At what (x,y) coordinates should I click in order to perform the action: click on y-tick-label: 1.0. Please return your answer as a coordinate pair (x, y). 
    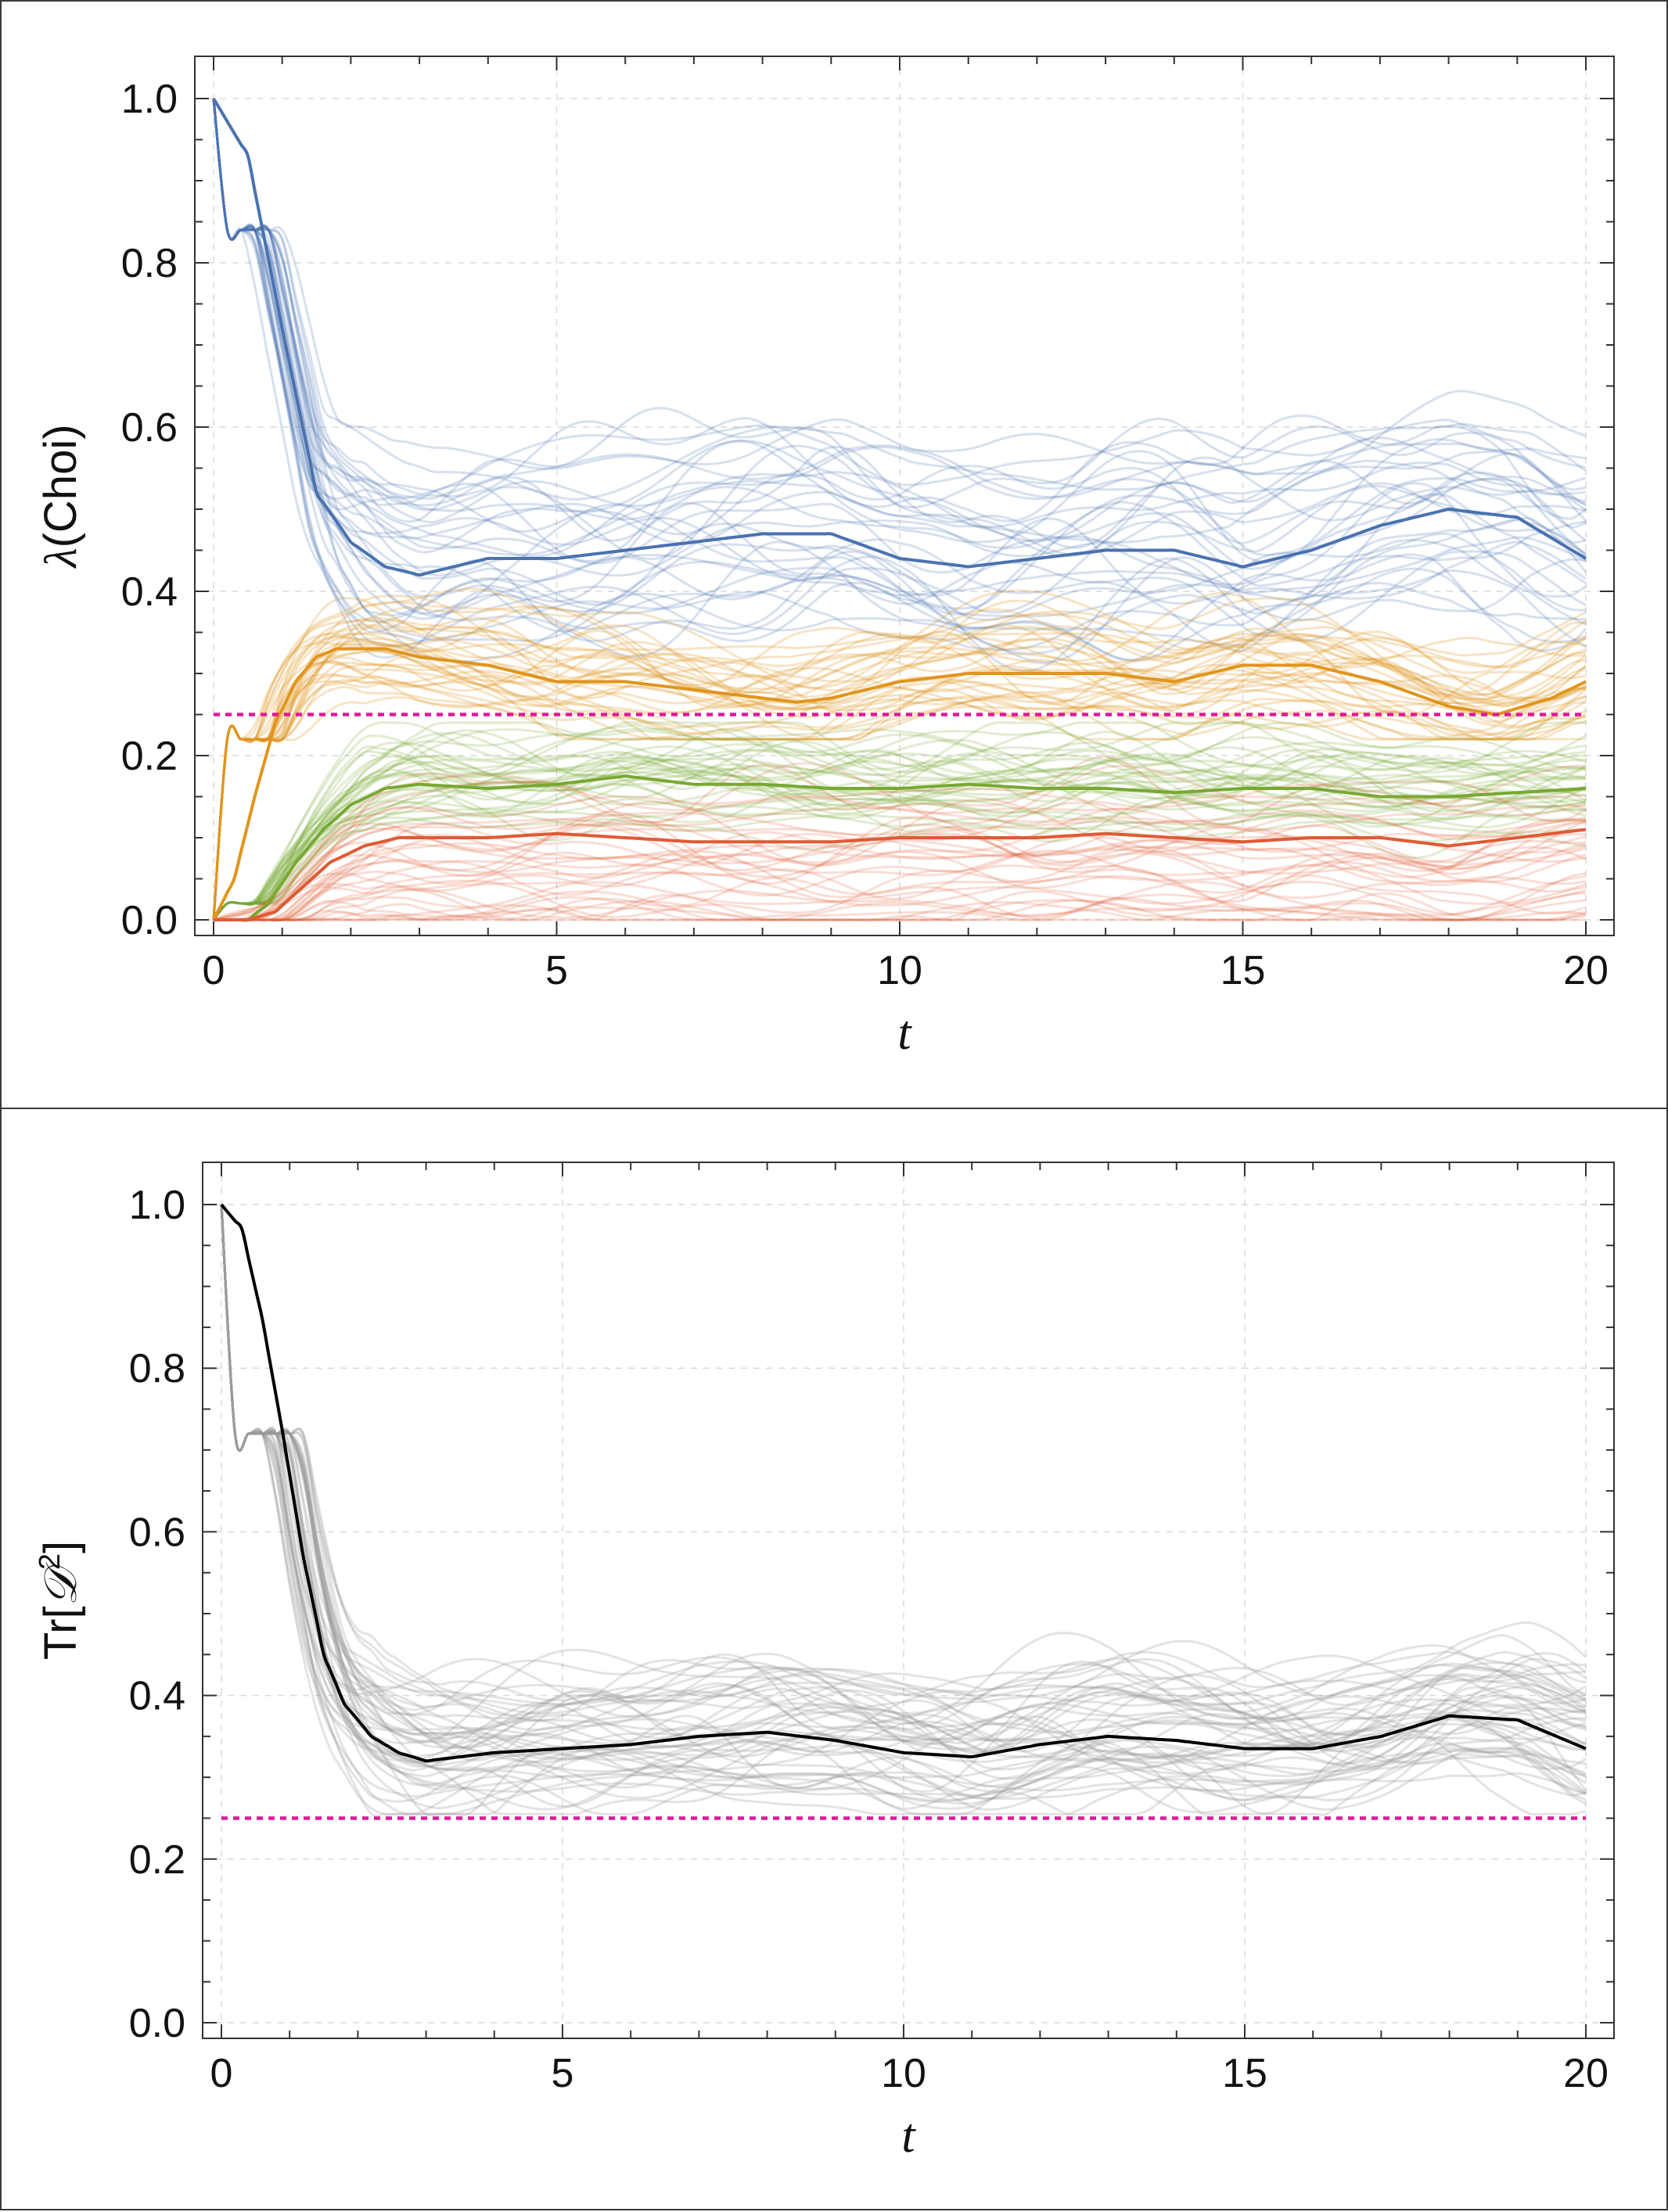
    Looking at the image, I should click on (149, 99).